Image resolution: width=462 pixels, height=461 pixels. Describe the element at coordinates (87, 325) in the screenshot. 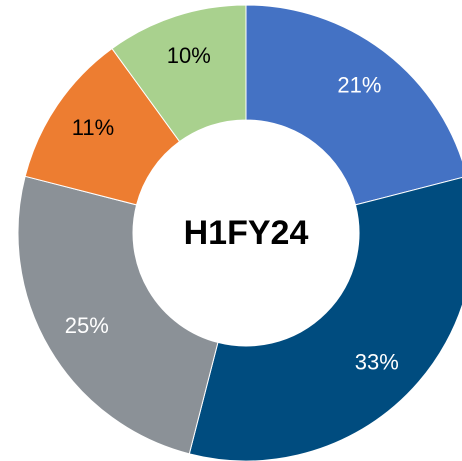

I see `data-label: 25%` at that location.